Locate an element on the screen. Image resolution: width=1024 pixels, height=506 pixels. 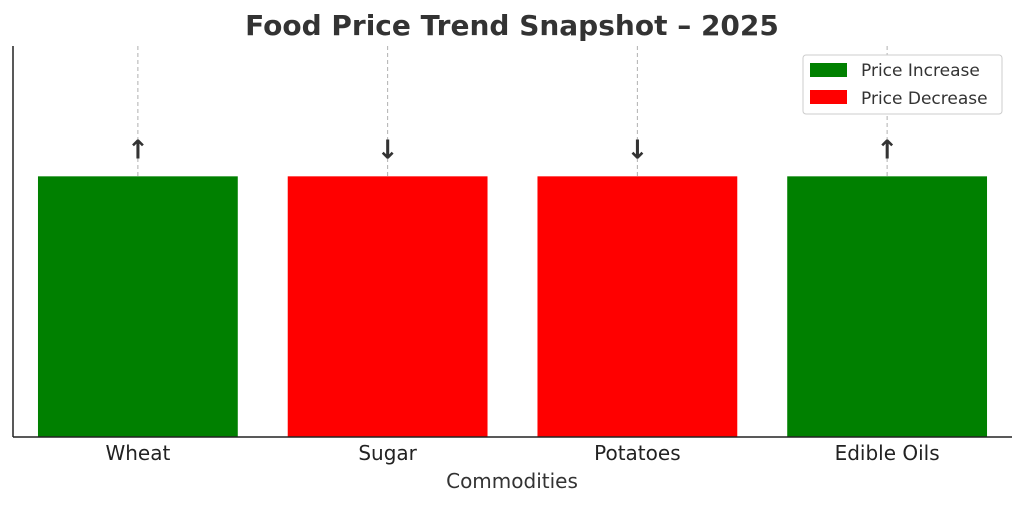
legend-swatch-increase is located at coordinates (828, 70).